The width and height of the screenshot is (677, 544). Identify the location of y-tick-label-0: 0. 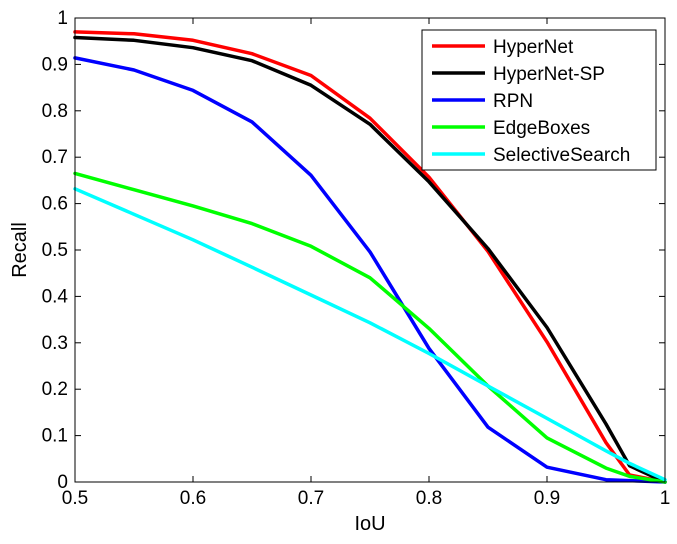
(62, 482).